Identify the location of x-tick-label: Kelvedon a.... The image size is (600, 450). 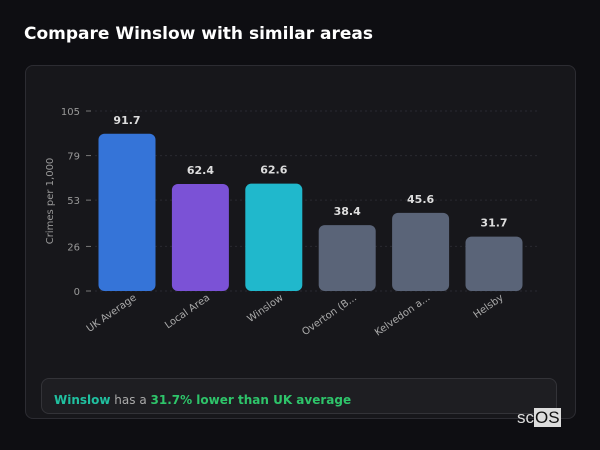
(402, 315).